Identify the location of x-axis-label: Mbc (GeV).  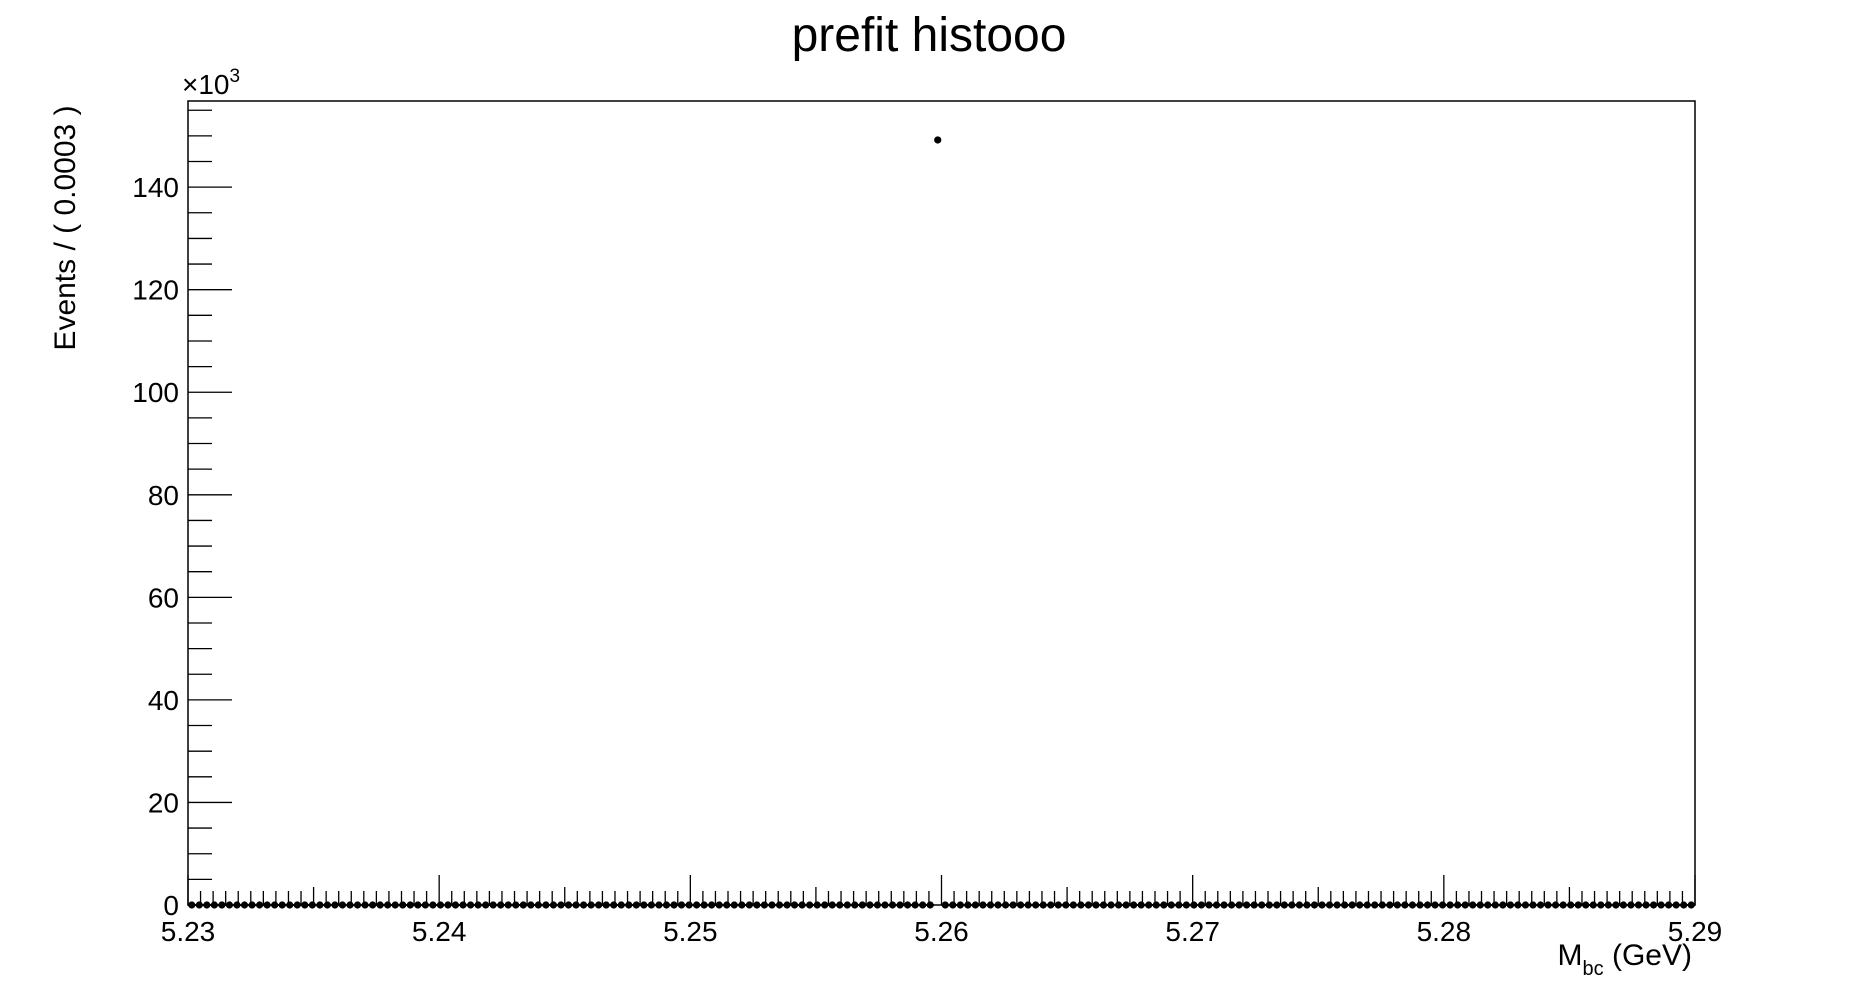
(1624, 959).